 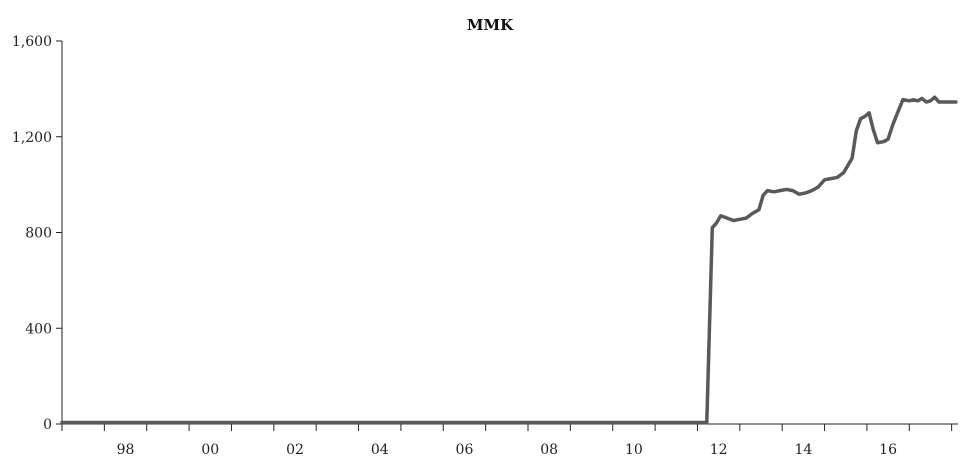 What do you see at coordinates (126, 450) in the screenshot?
I see `x-tick-label: 98` at bounding box center [126, 450].